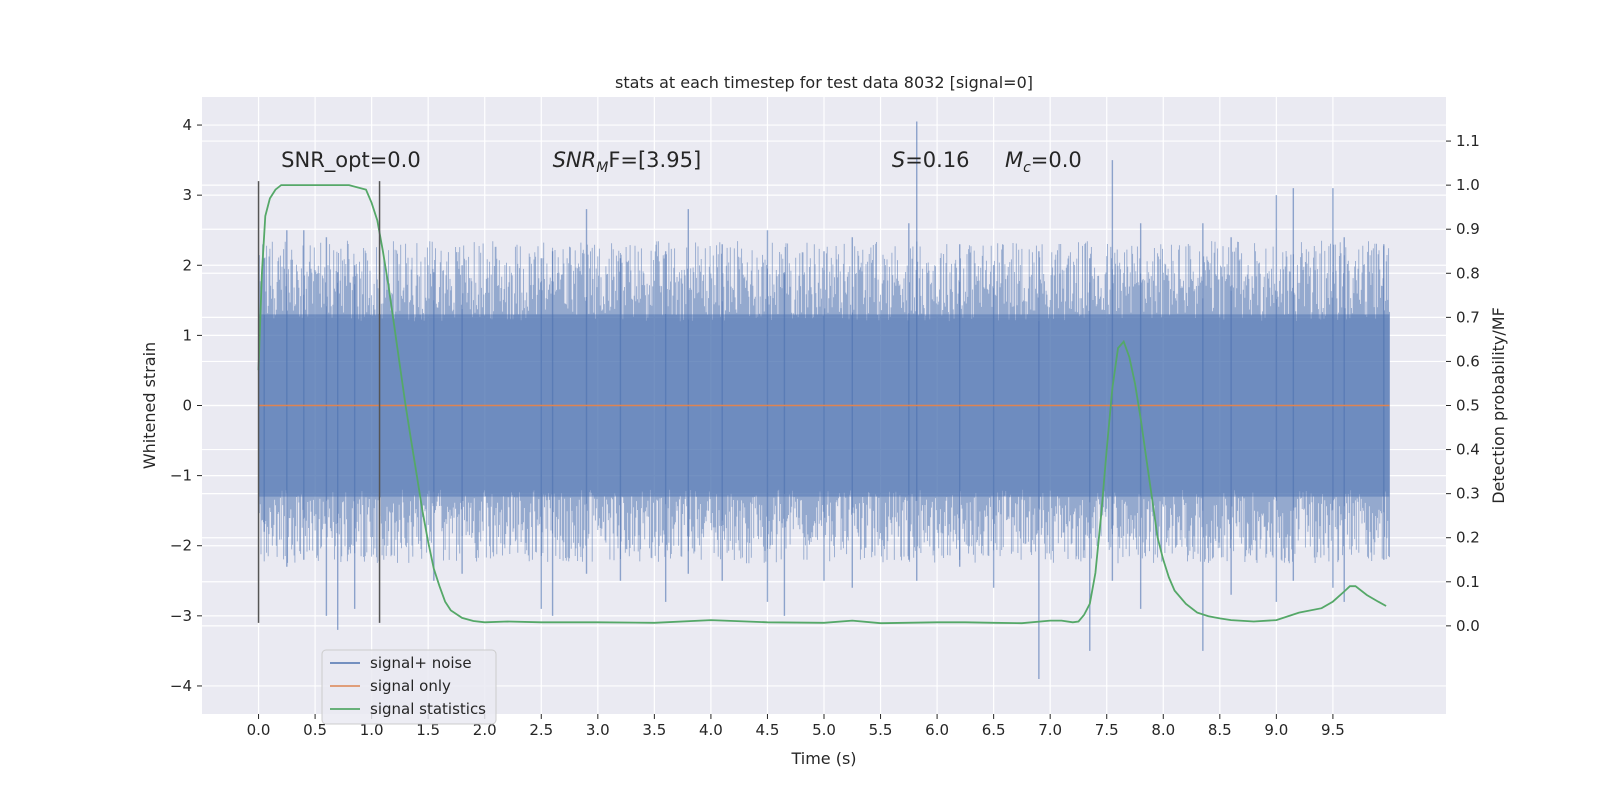 The width and height of the screenshot is (1600, 800). Describe the element at coordinates (1468, 273) in the screenshot. I see `y2-tick-label: 0.8` at that location.